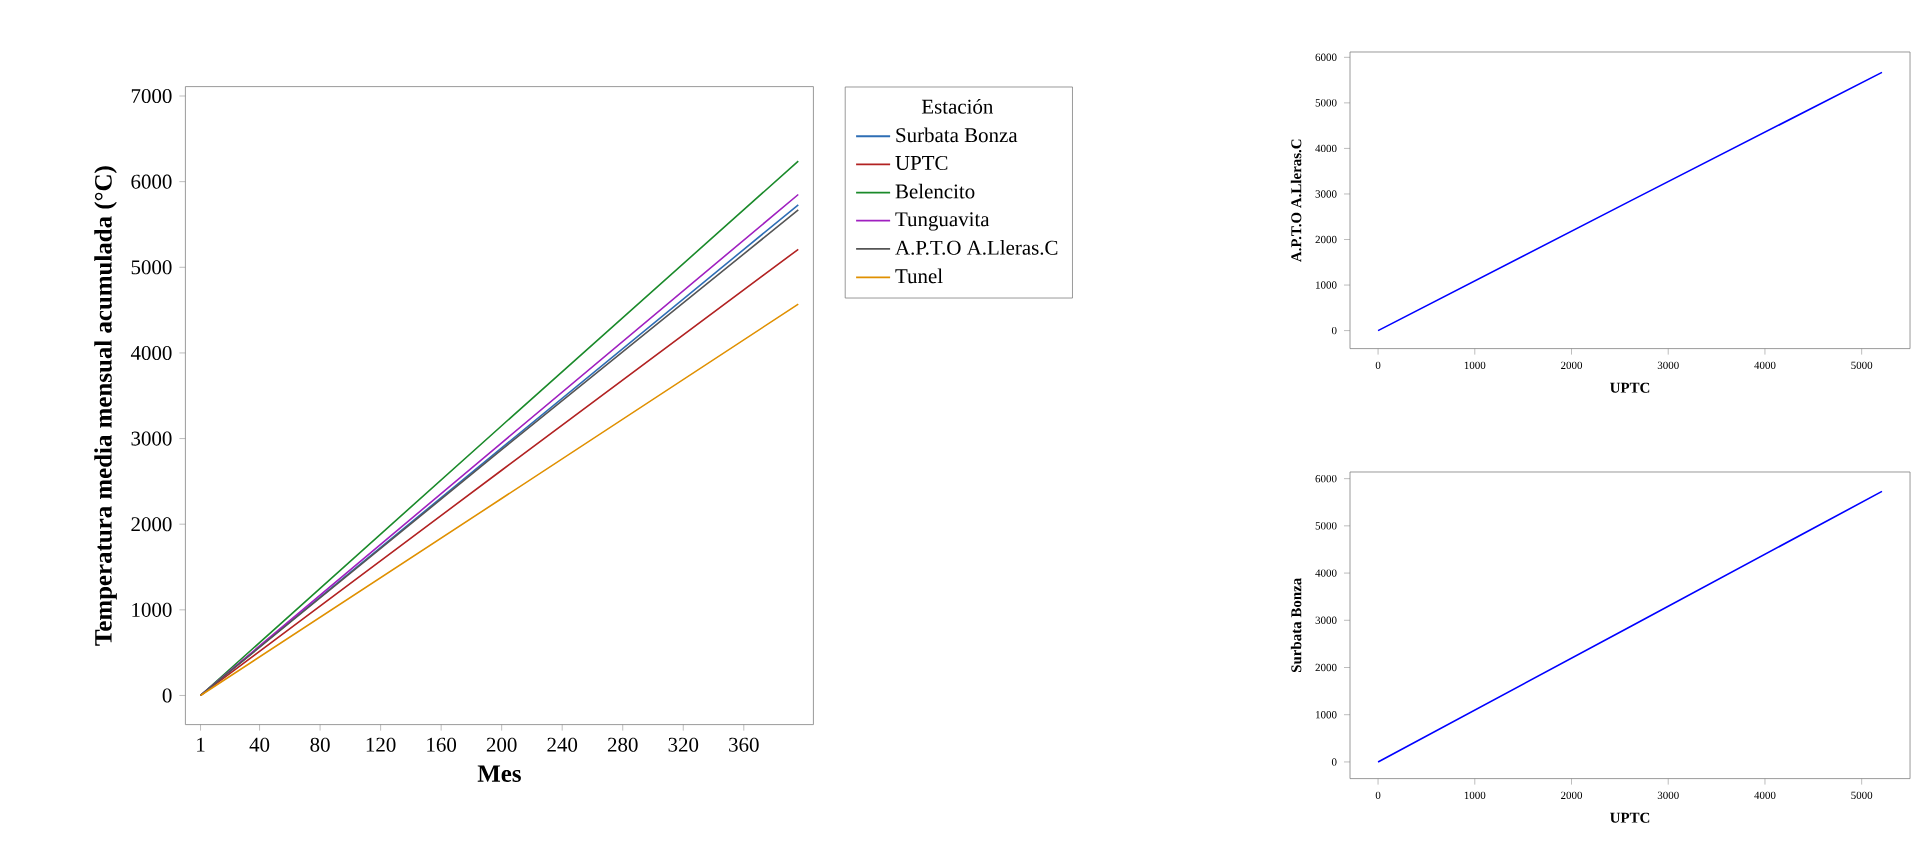 This screenshot has height=842, width=1918. What do you see at coordinates (957, 106) in the screenshot?
I see `legend-title: Estación` at bounding box center [957, 106].